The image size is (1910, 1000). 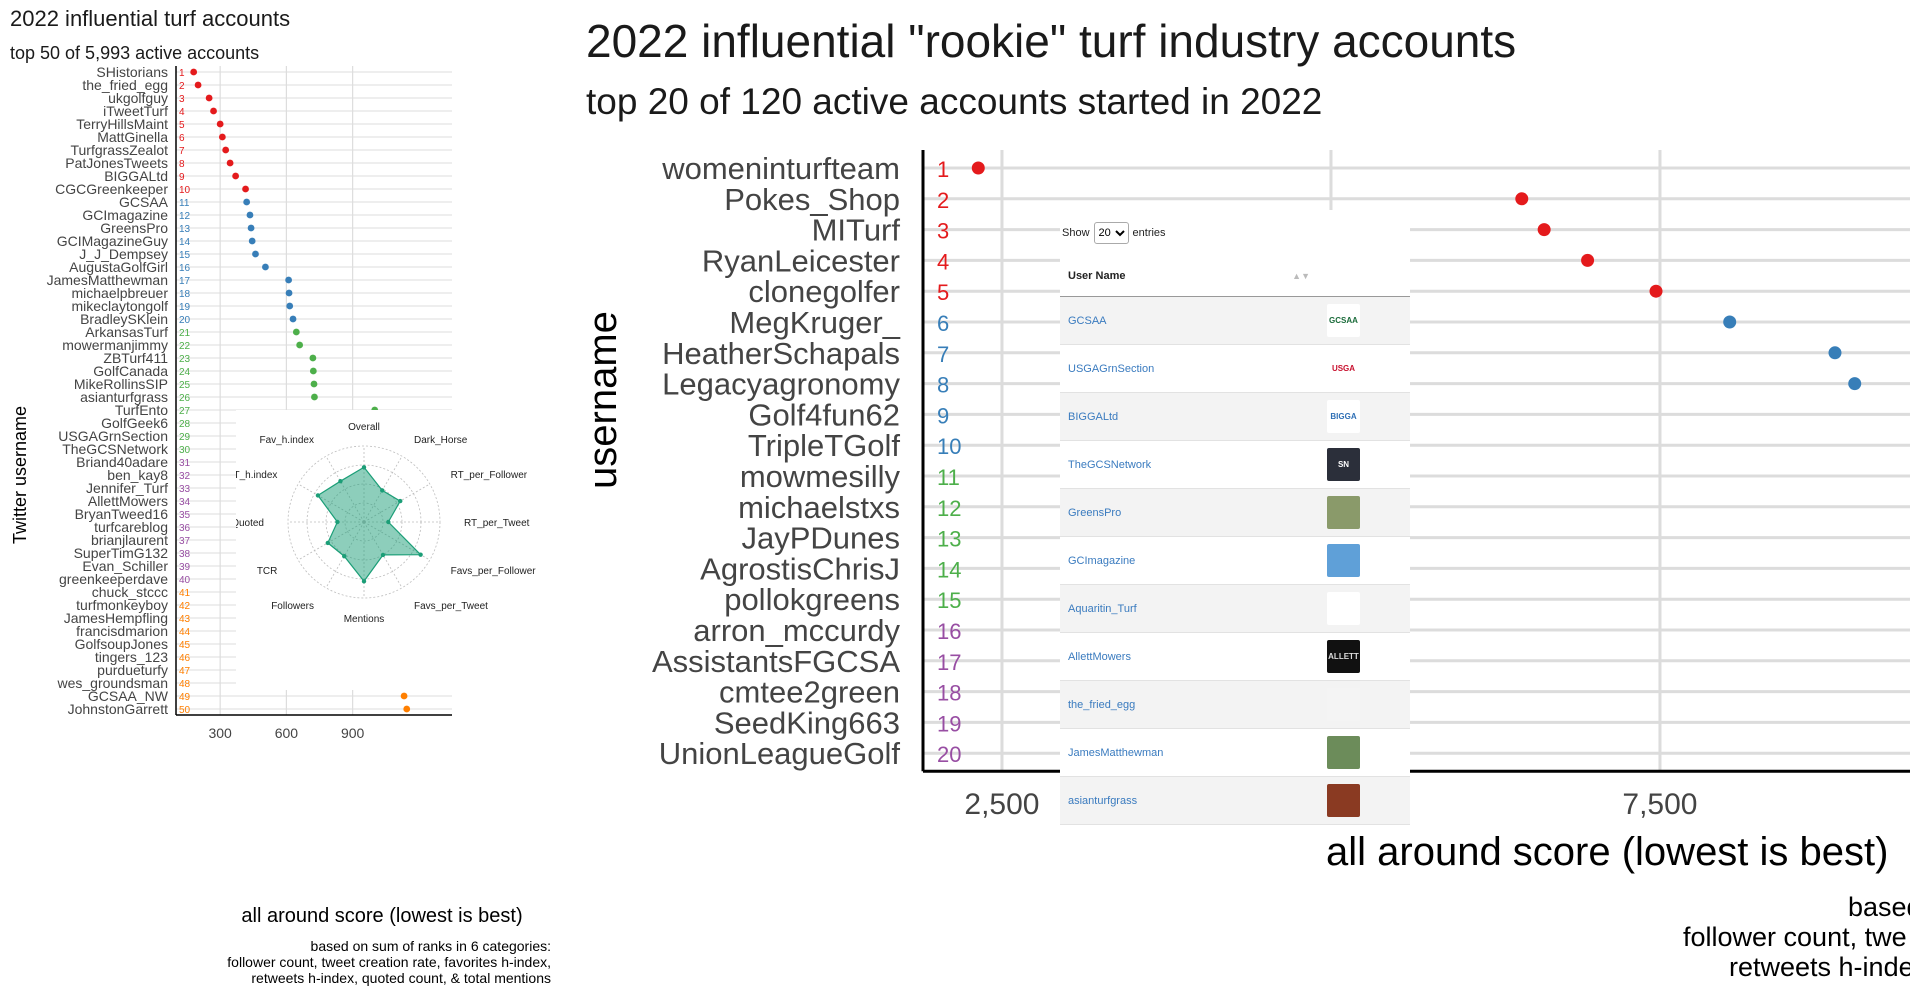 I want to click on table-row: Aquaritin_Turf, so click(x=1235, y=609).